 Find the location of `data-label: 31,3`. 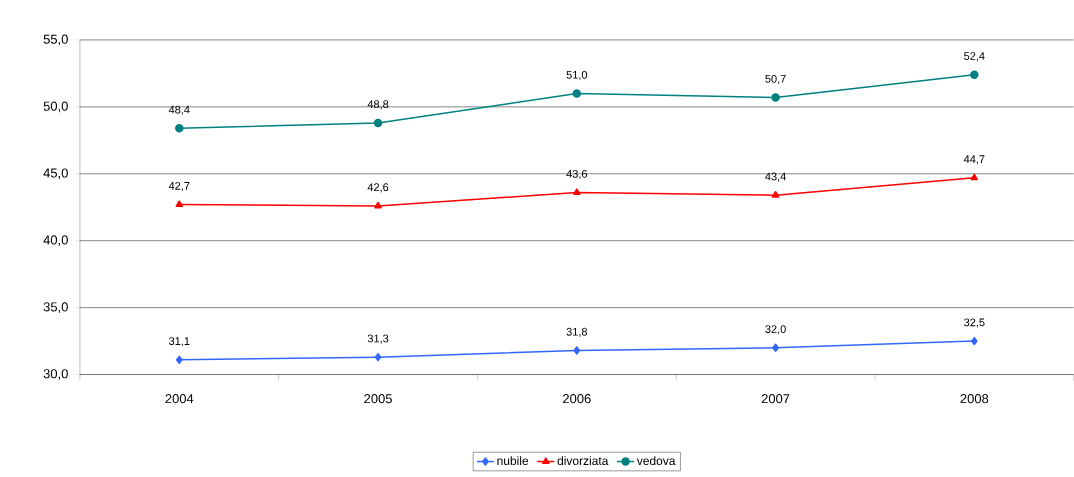

data-label: 31,3 is located at coordinates (378, 339).